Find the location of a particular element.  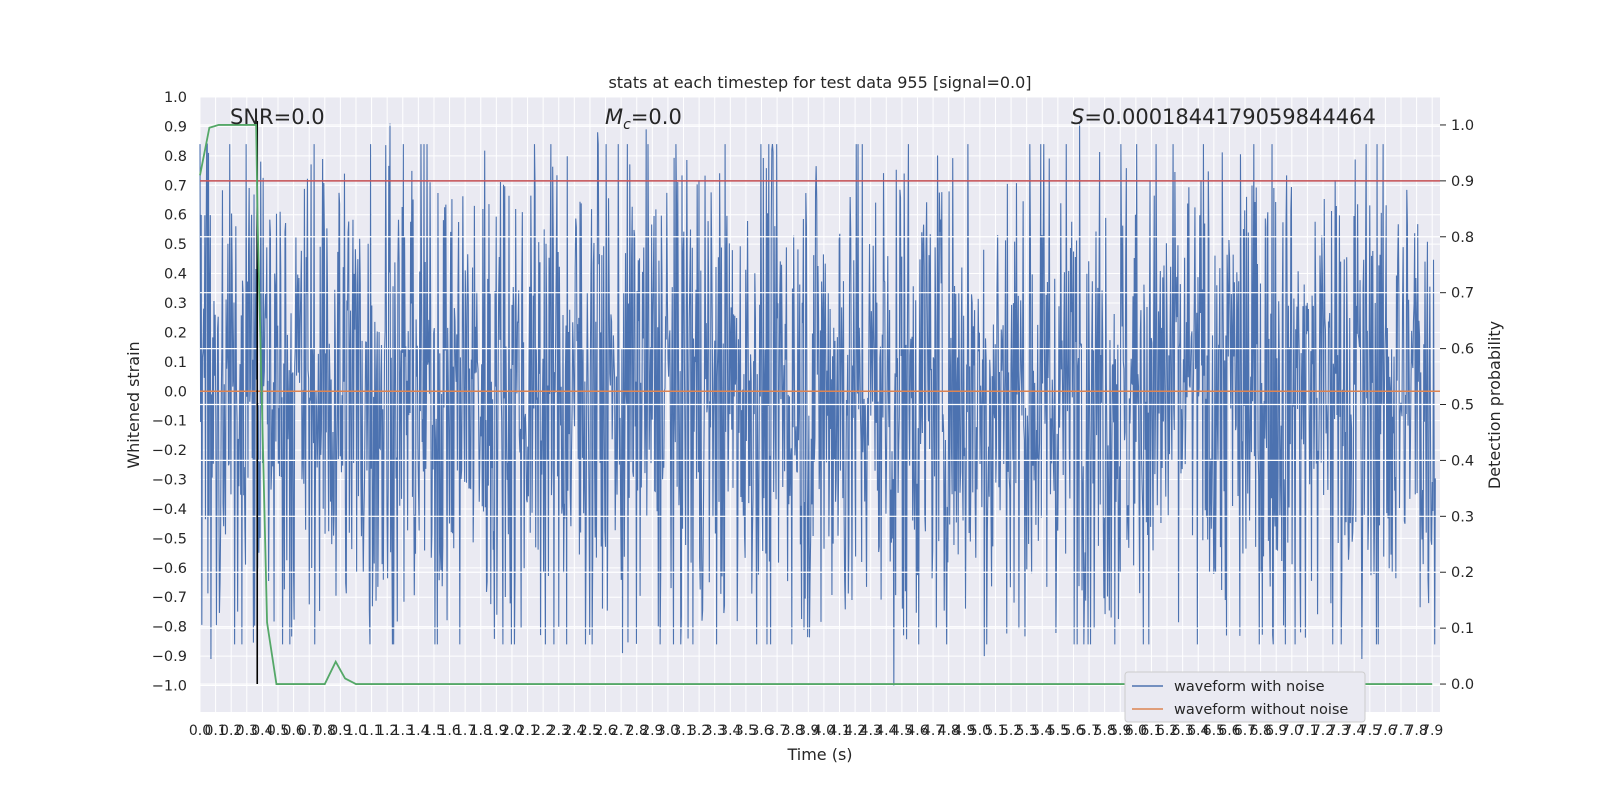

y2-tick-label: 0.9 is located at coordinates (1462, 182).